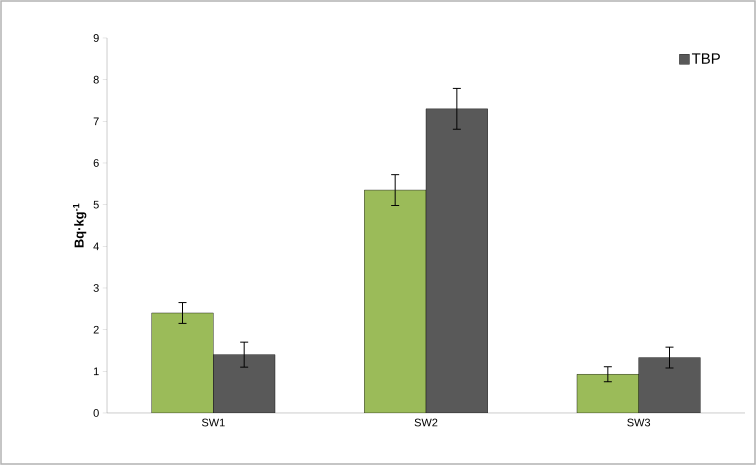 The width and height of the screenshot is (756, 465). I want to click on x-tick-label: SW2, so click(426, 422).